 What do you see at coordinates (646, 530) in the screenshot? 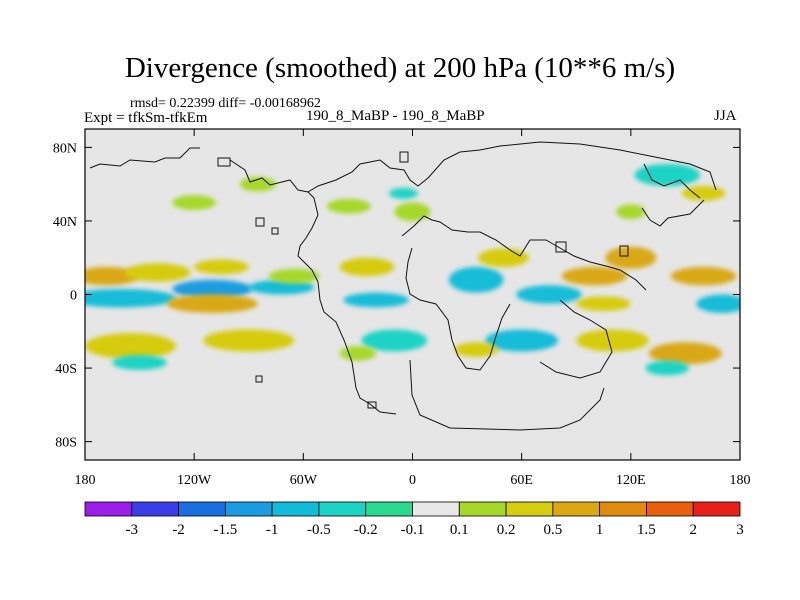
I see `colorbar-label: 1.5` at bounding box center [646, 530].